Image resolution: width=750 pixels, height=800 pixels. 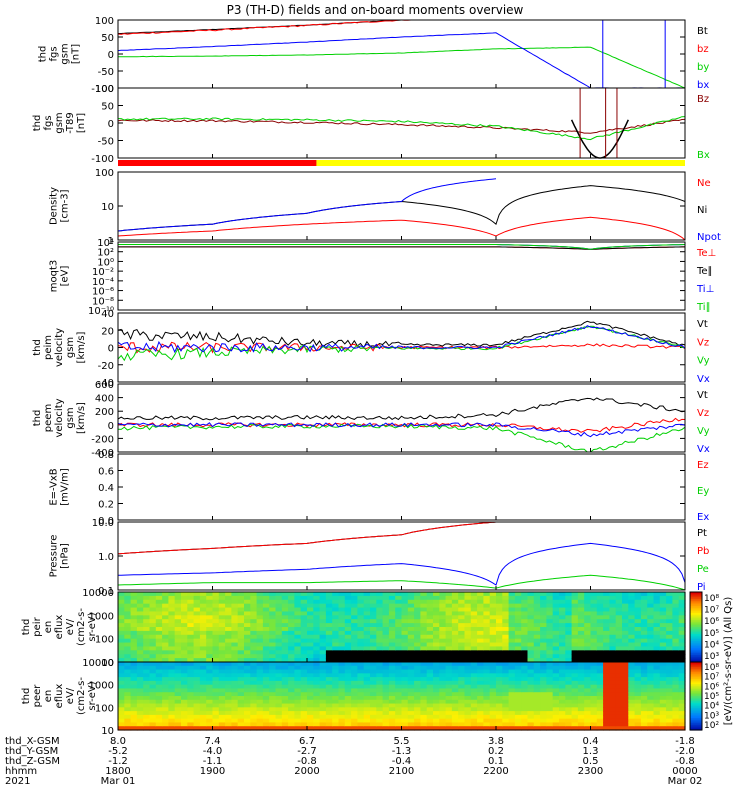 What do you see at coordinates (65, 487) in the screenshot?
I see `y-axis-label-line: [mV/m]` at bounding box center [65, 487].